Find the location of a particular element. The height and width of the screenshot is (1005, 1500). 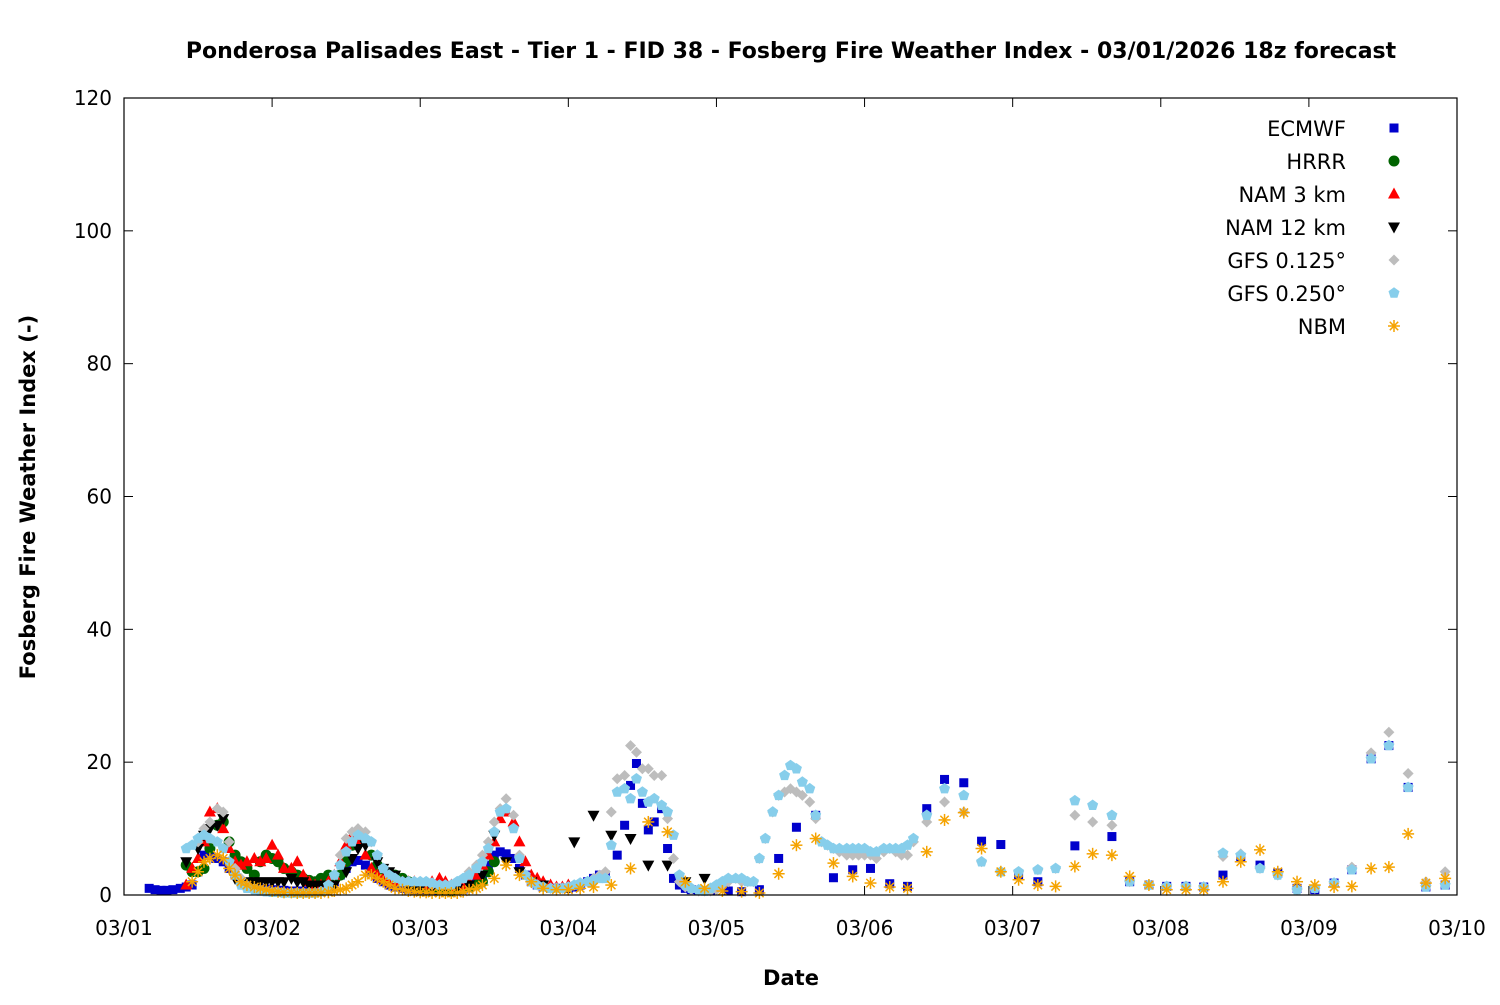

legend-label: GFS 0.250° is located at coordinates (1286, 294).